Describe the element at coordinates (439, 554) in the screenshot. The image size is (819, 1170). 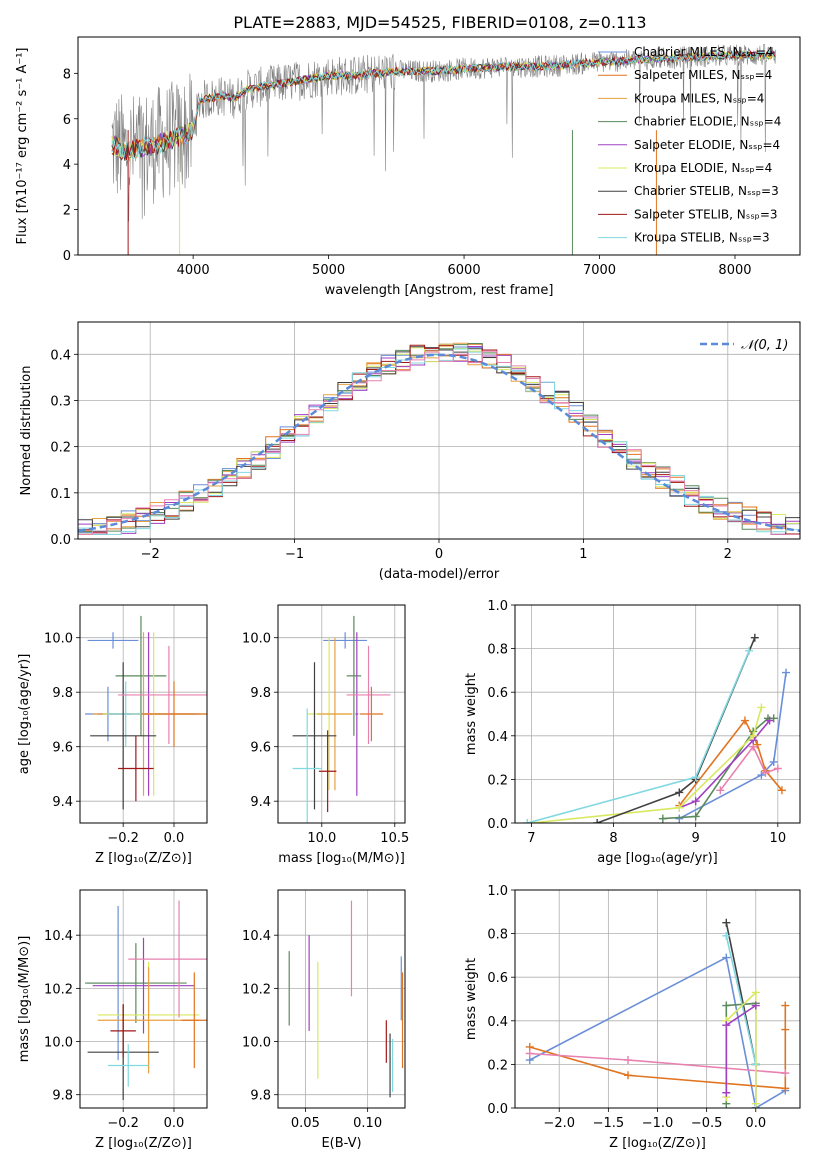
I see `x-tick-label: 0` at that location.